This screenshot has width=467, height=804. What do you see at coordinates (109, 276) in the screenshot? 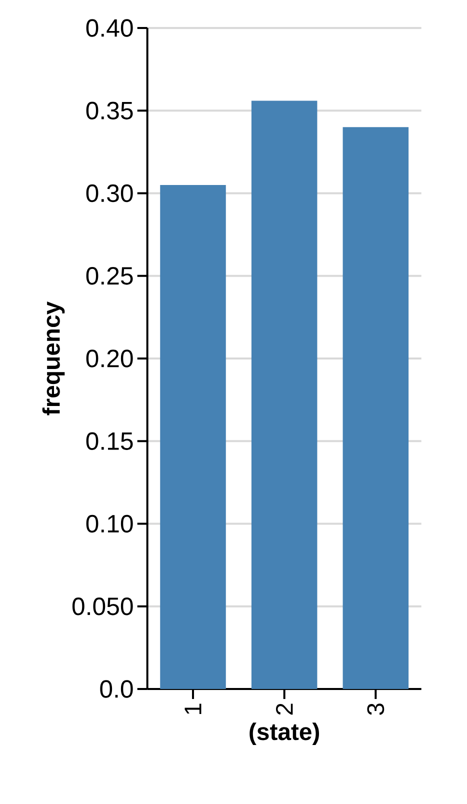
I see `y-tick-label: 0.25` at bounding box center [109, 276].